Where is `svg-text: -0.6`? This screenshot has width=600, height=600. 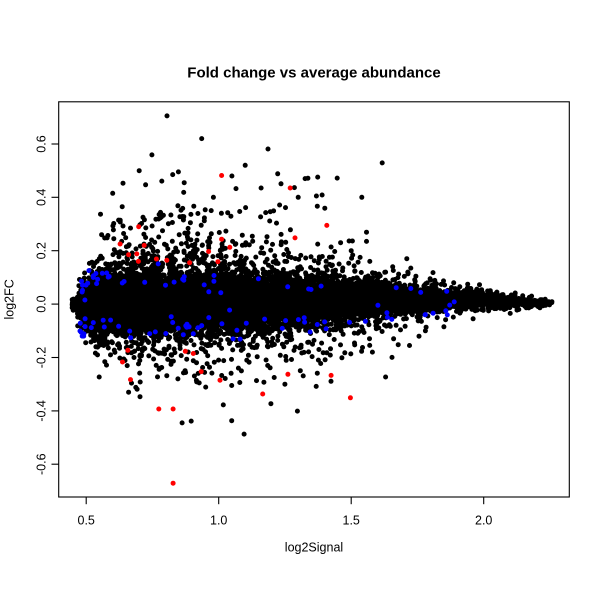 svg-text: -0.6 is located at coordinates (41, 464).